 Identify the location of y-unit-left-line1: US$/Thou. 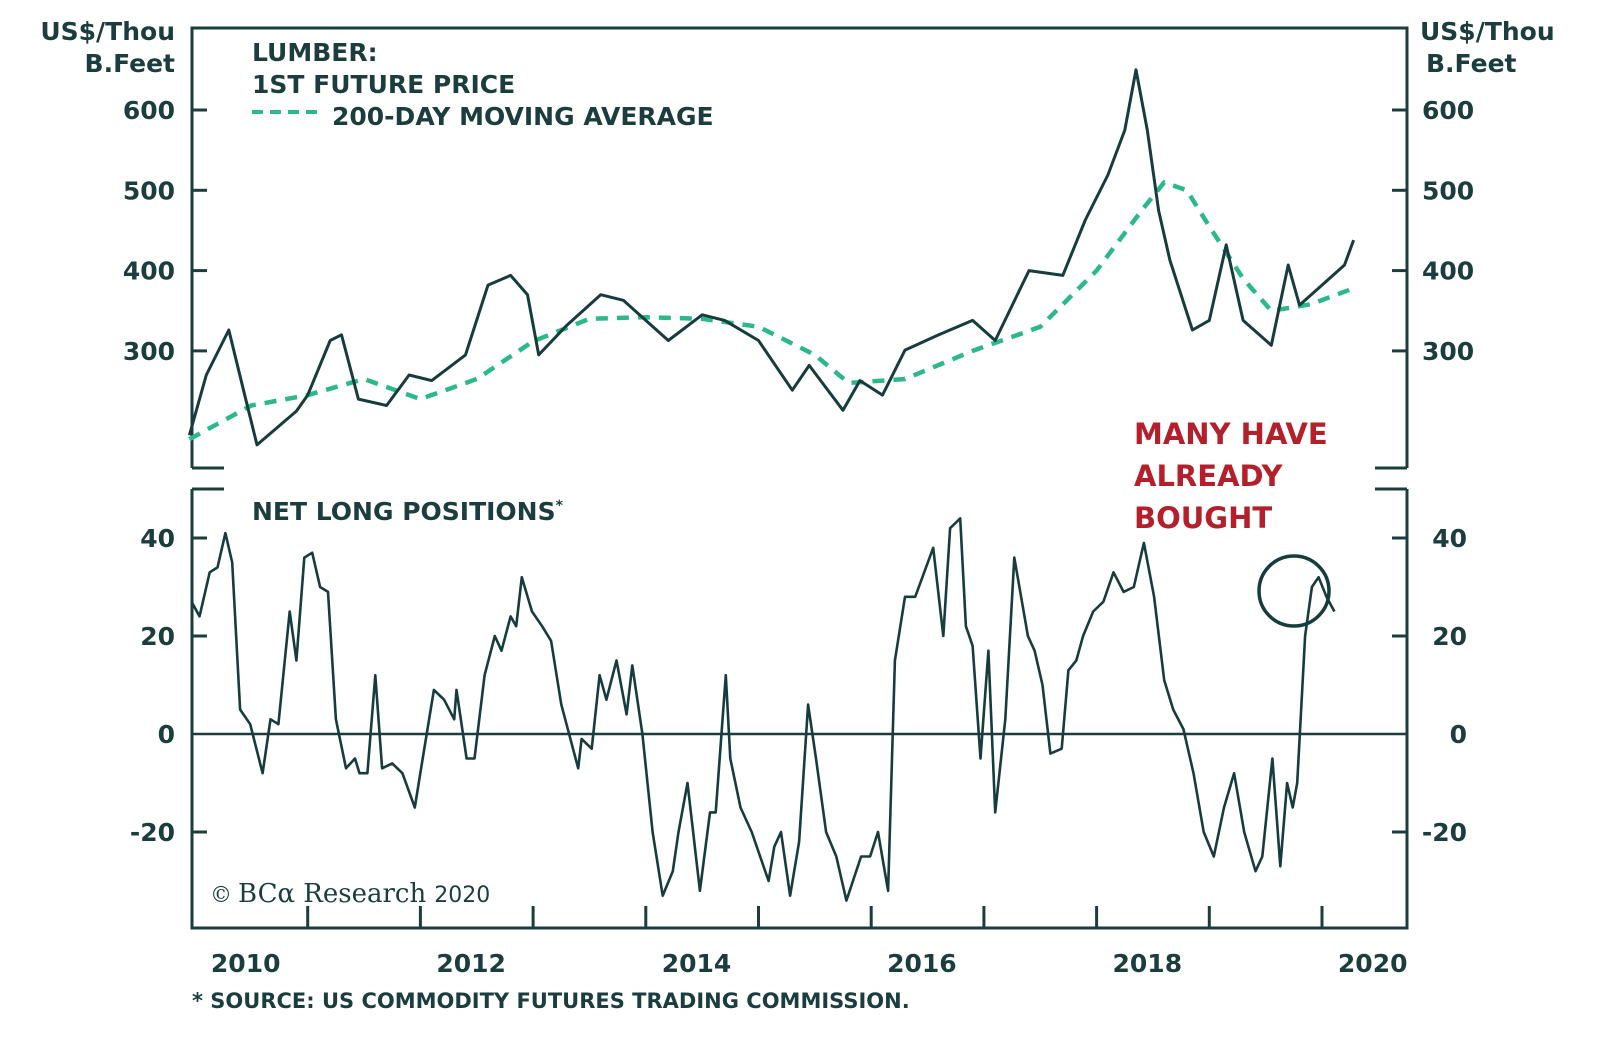
(107, 31).